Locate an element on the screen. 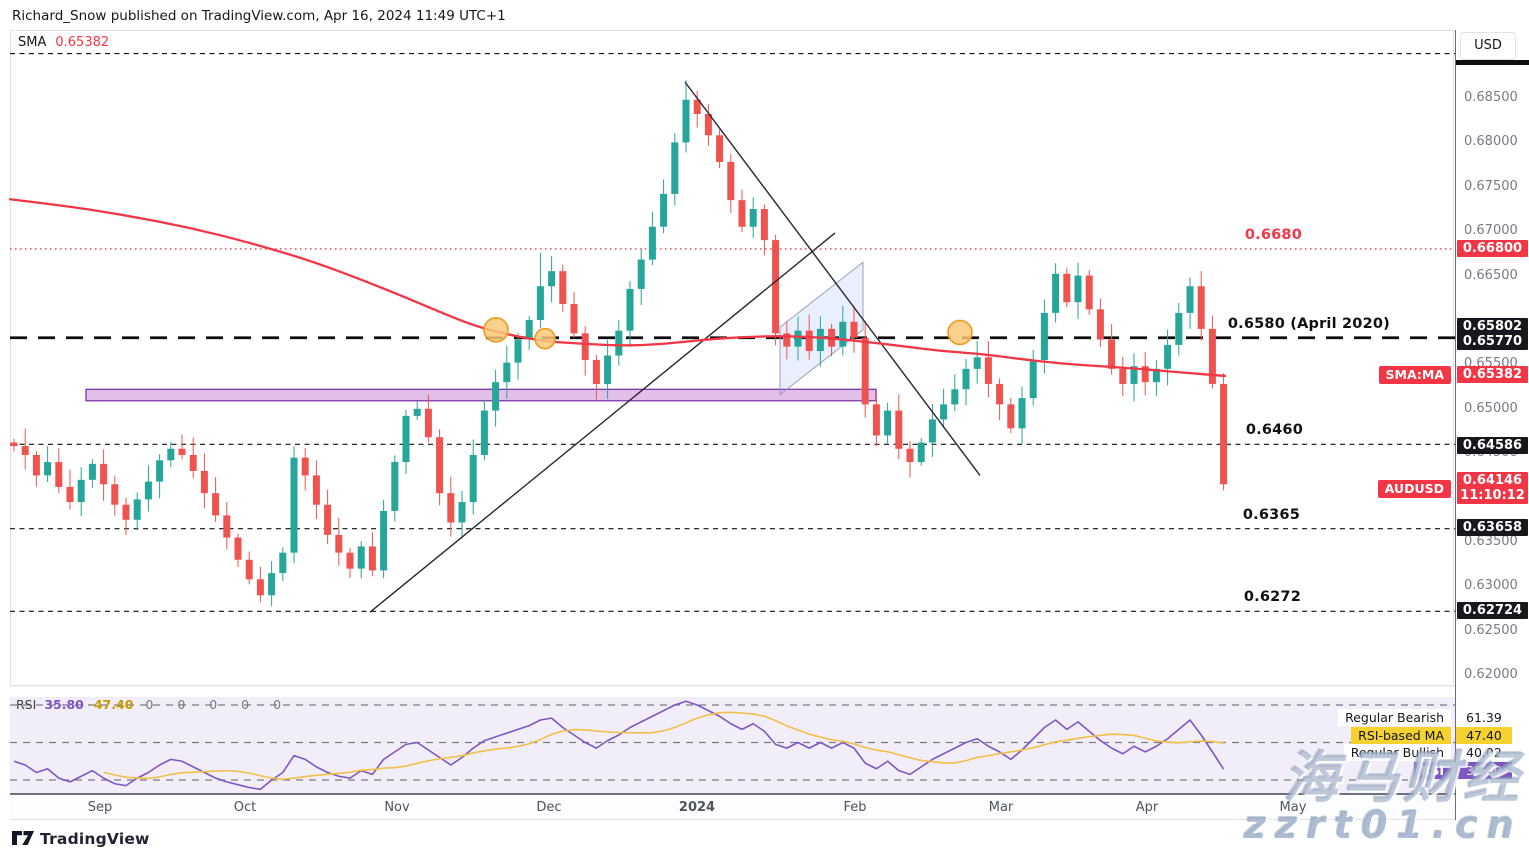 The width and height of the screenshot is (1529, 857). price-badge-0.65382: 0.65382 is located at coordinates (1492, 374).